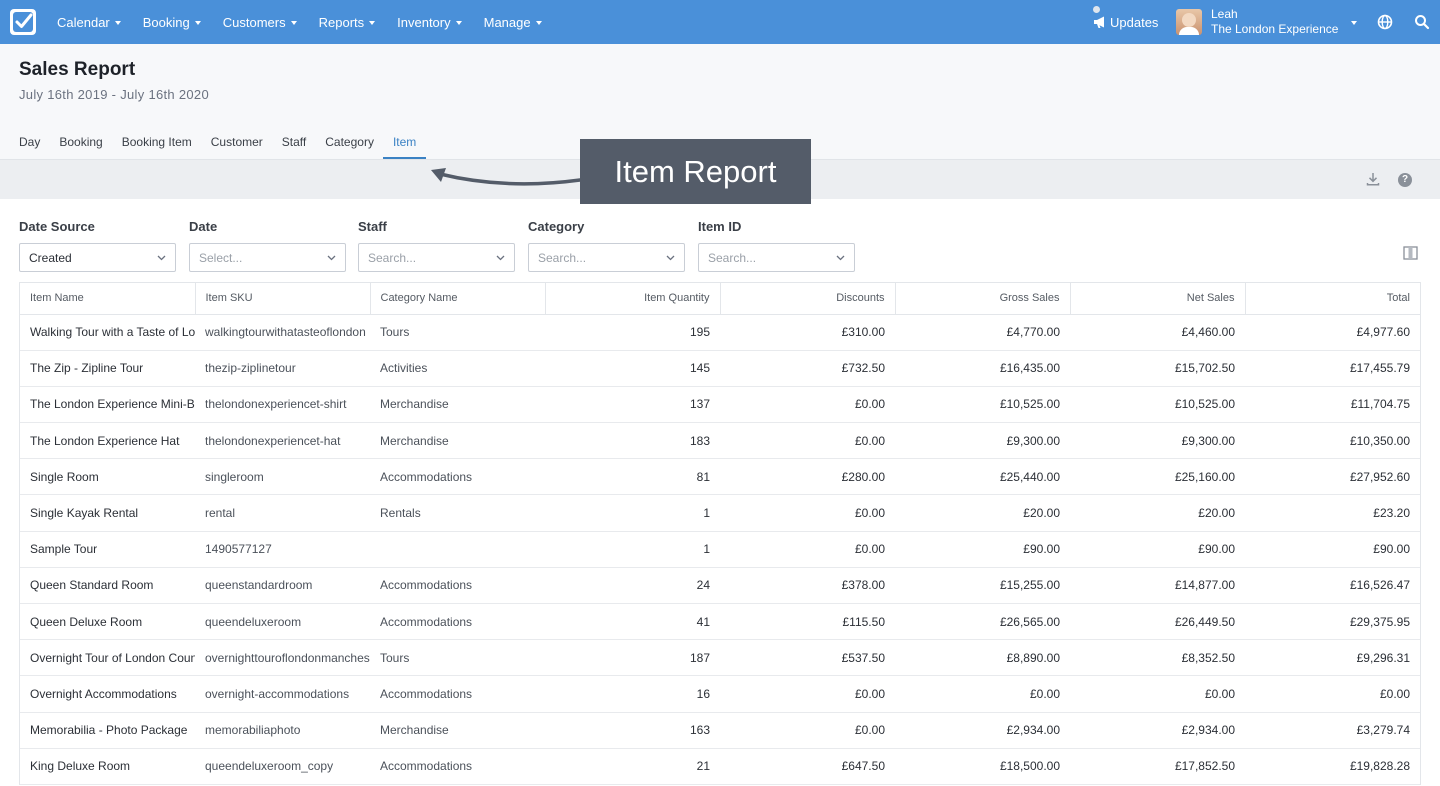 This screenshot has width=1440, height=786. Describe the element at coordinates (282, 622) in the screenshot. I see `cell-item-sku: queendeluxeroom` at that location.